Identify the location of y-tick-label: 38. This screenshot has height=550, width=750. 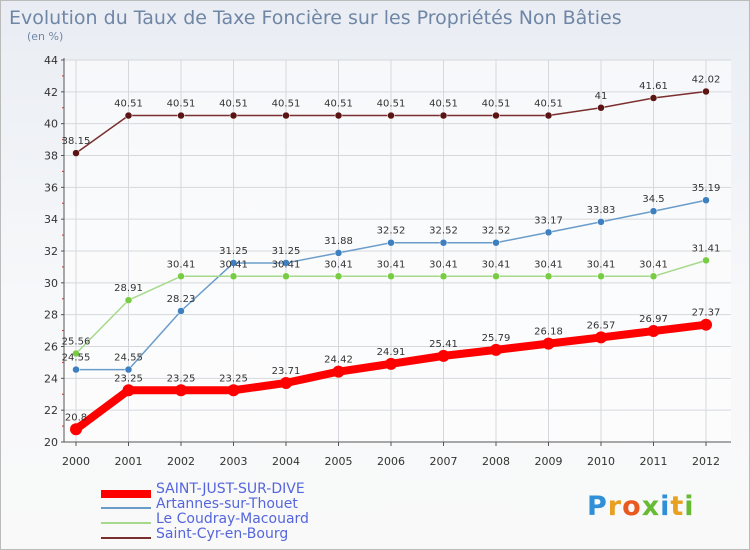
(51, 156).